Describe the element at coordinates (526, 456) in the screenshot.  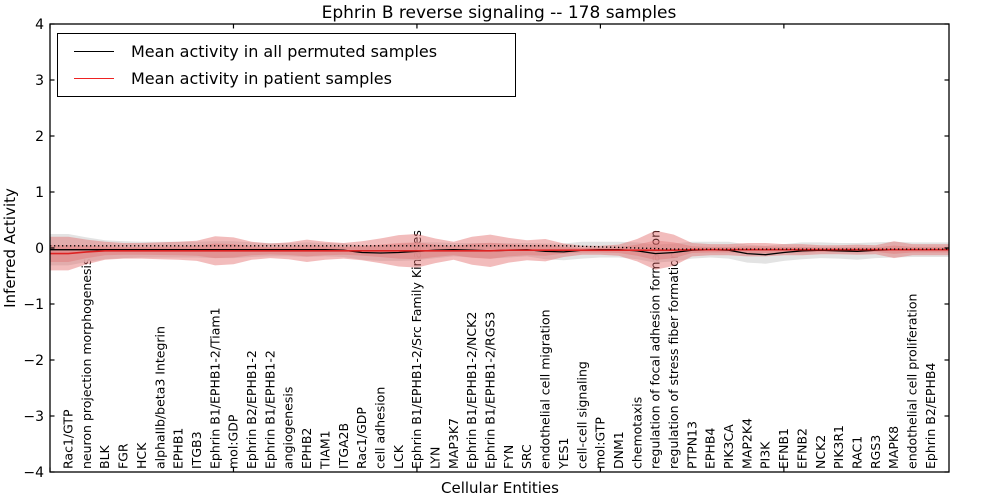
I see `x-tick-label: SRC` at that location.